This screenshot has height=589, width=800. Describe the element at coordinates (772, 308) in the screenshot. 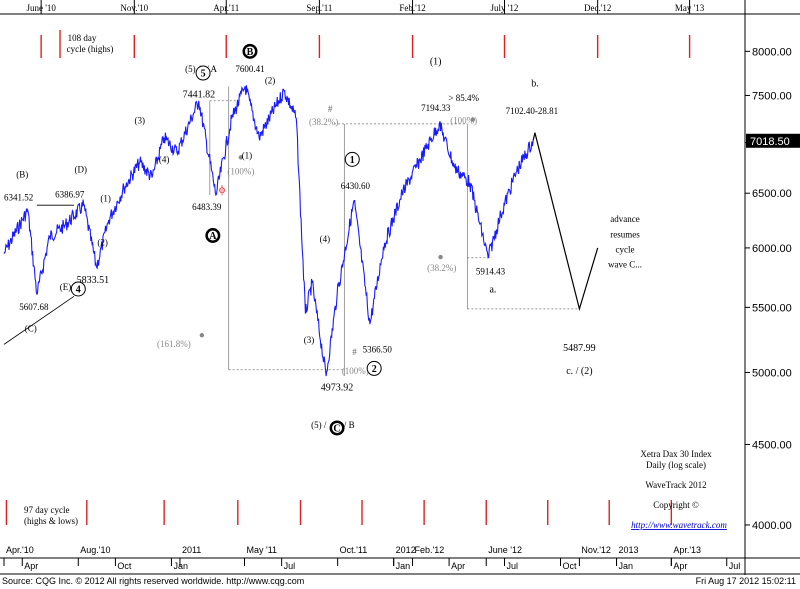

I see `y-tick-label: 5500.00` at that location.